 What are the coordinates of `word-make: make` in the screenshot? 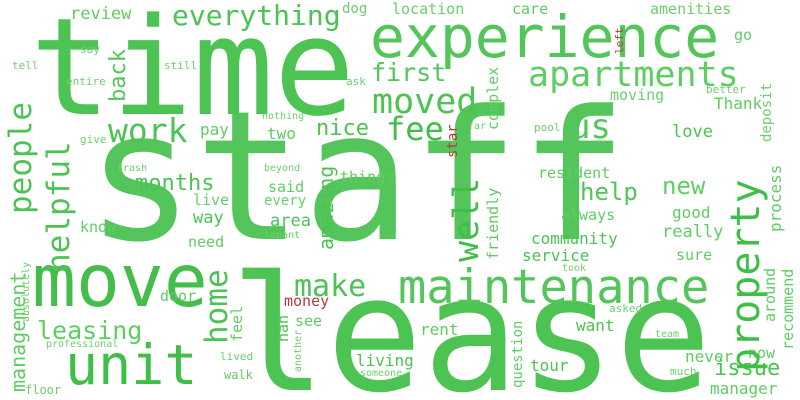 It's located at (330, 286).